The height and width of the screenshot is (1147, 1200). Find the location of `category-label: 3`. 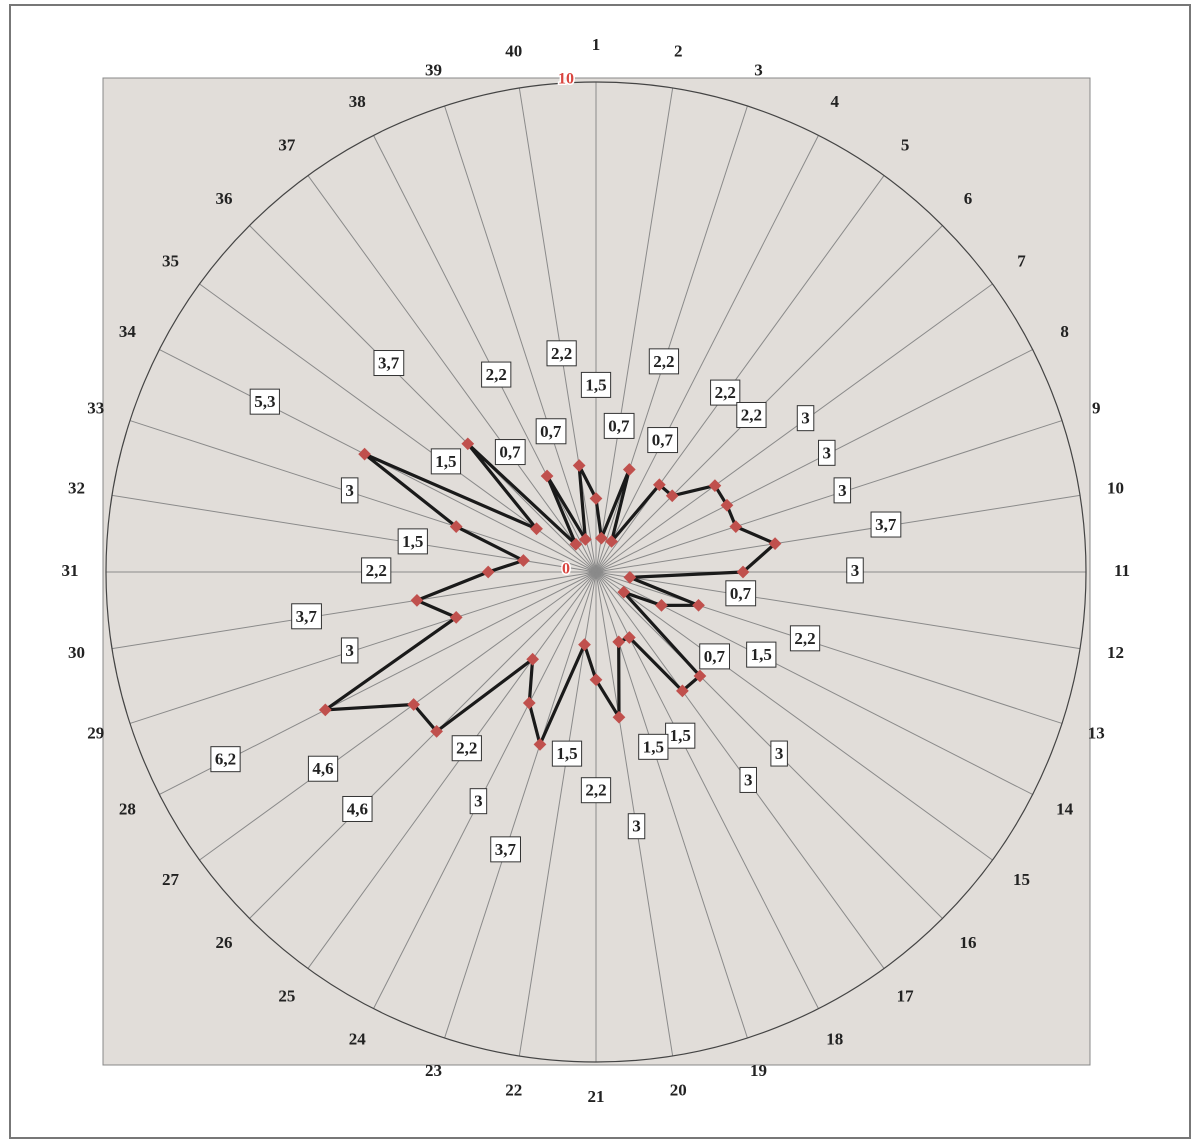

category-label: 3 is located at coordinates (758, 70).